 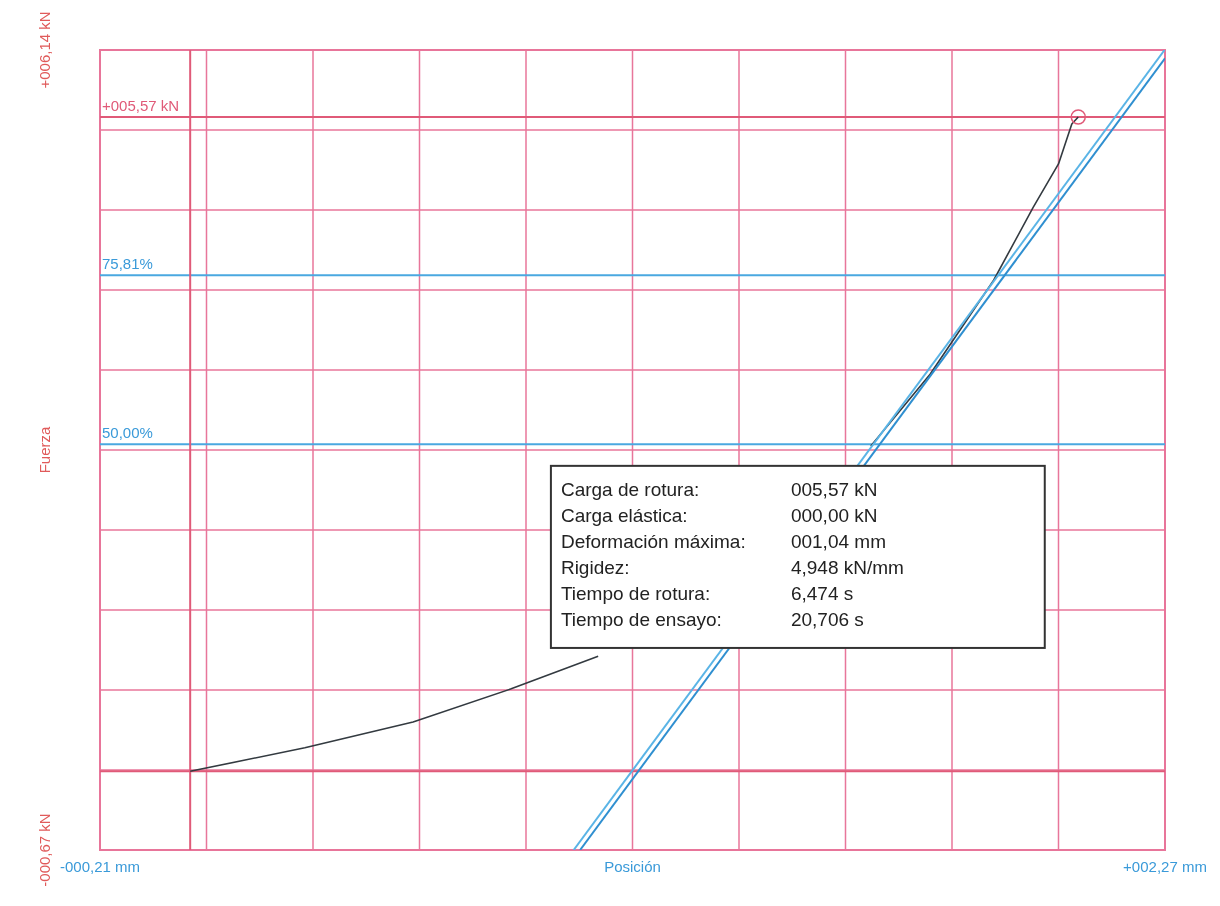 I want to click on annotation: 4,948 kN/mm, so click(x=847, y=567).